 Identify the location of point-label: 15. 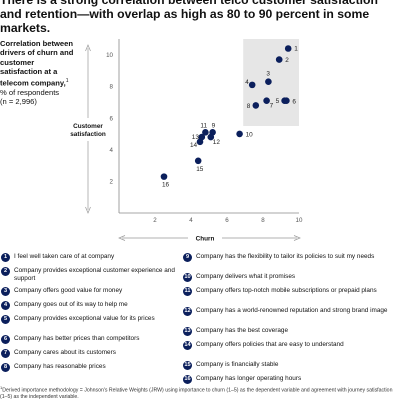
(200, 169).